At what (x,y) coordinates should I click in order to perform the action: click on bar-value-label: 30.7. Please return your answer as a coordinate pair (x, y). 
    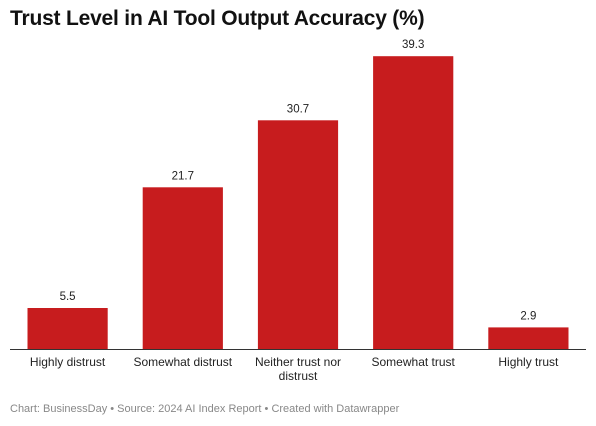
    Looking at the image, I should click on (298, 109).